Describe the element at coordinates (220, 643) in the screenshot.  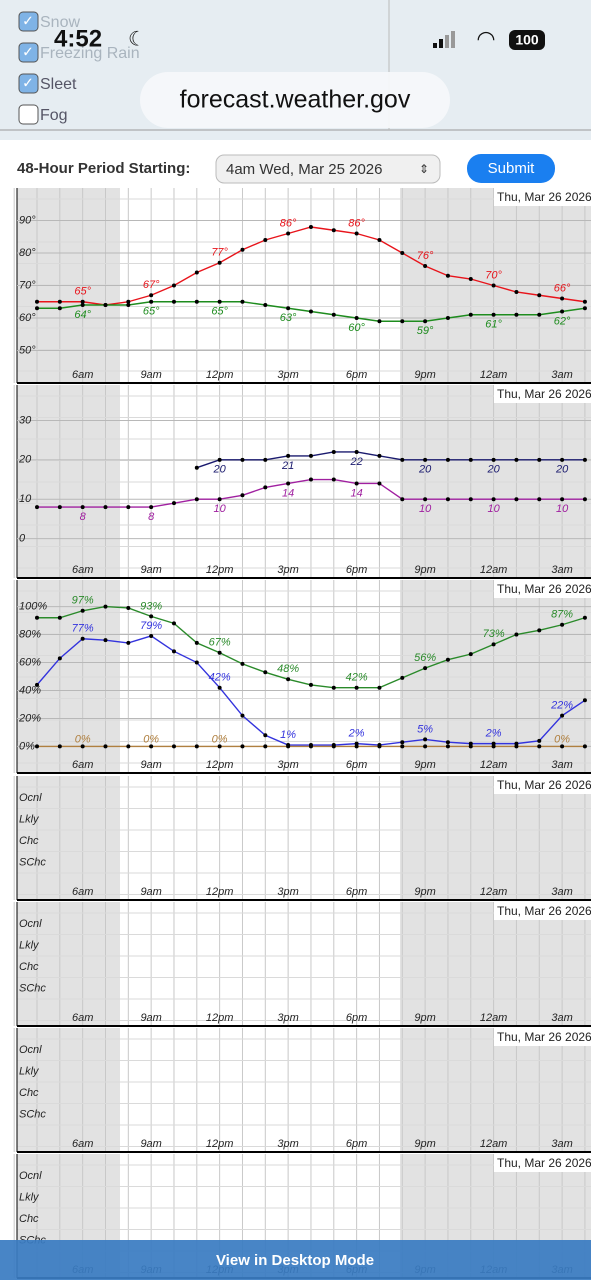
I see `value-label: 67%` at that location.